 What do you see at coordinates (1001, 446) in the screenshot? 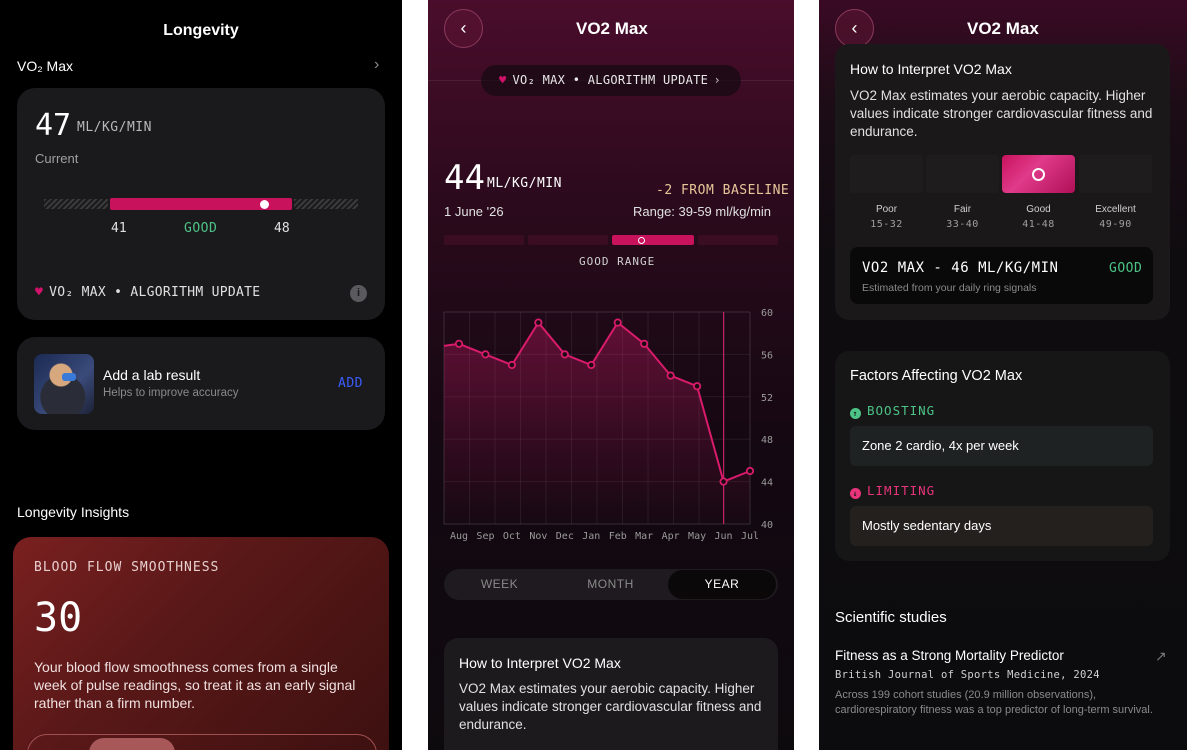
I see `boosting-item: Zone 2 cardio, 4x per week` at bounding box center [1001, 446].